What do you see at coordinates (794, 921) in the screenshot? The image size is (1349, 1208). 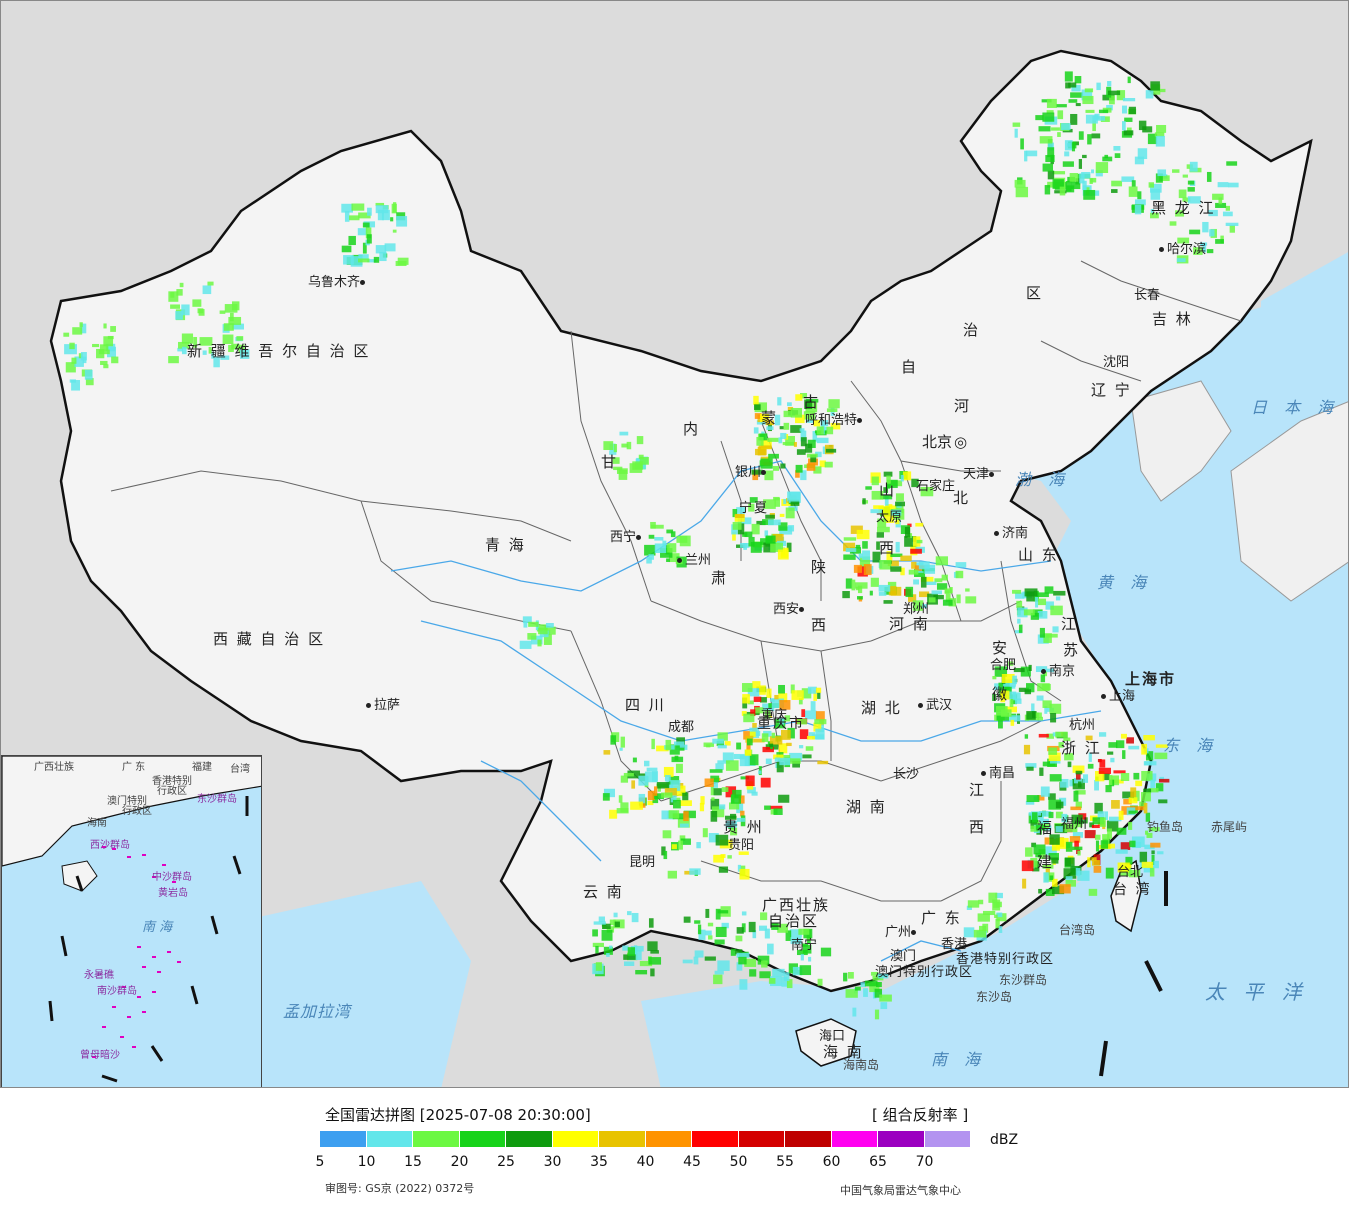 I see `province-label: 自治区` at bounding box center [794, 921].